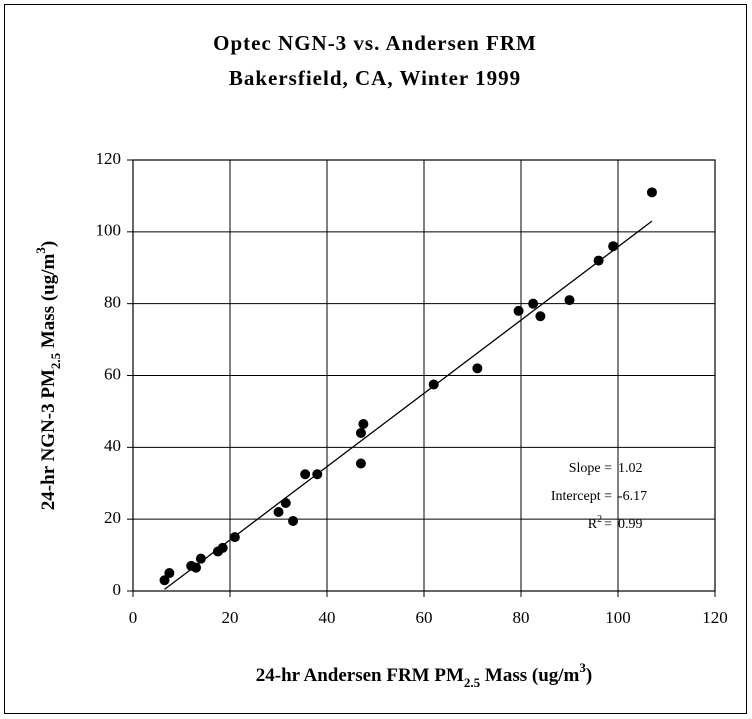 The width and height of the screenshot is (752, 719). Describe the element at coordinates (593, 524) in the screenshot. I see `fit-label: R` at that location.